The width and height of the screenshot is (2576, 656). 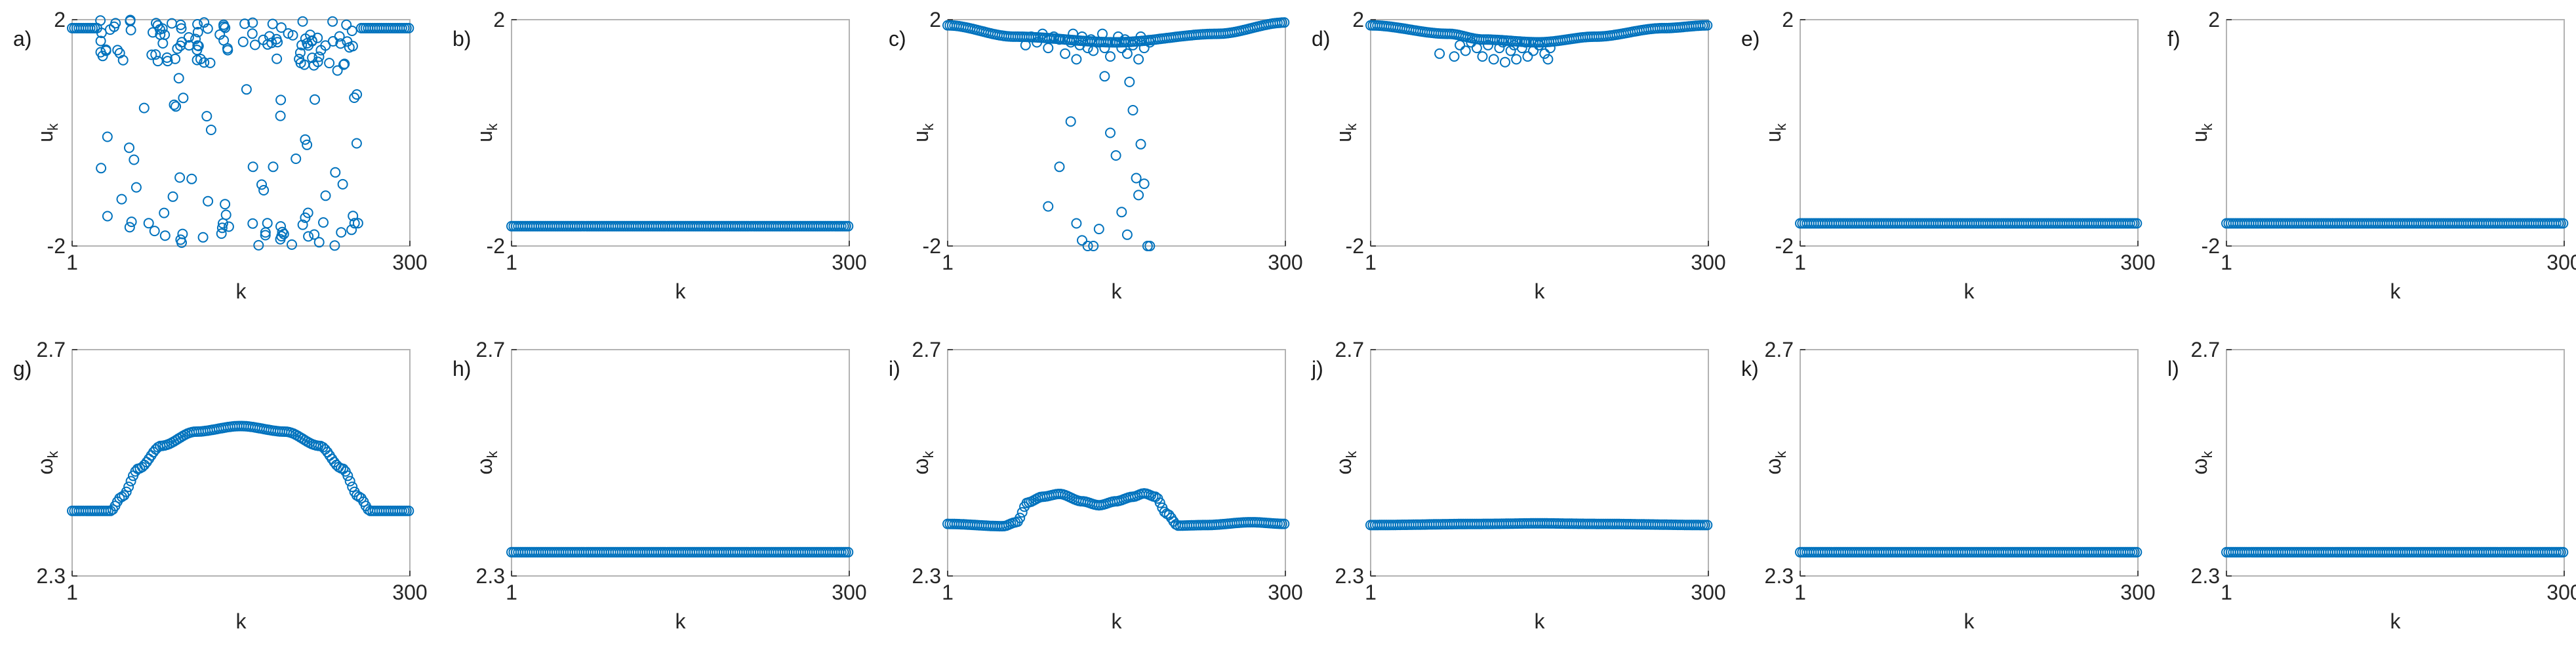 What do you see at coordinates (1317, 368) in the screenshot?
I see `panel-label: j)` at bounding box center [1317, 368].